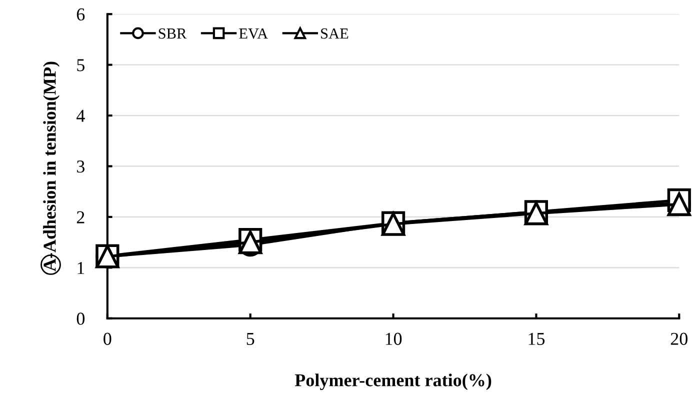  Describe the element at coordinates (80, 65) in the screenshot. I see `y-tick-label: 5` at that location.